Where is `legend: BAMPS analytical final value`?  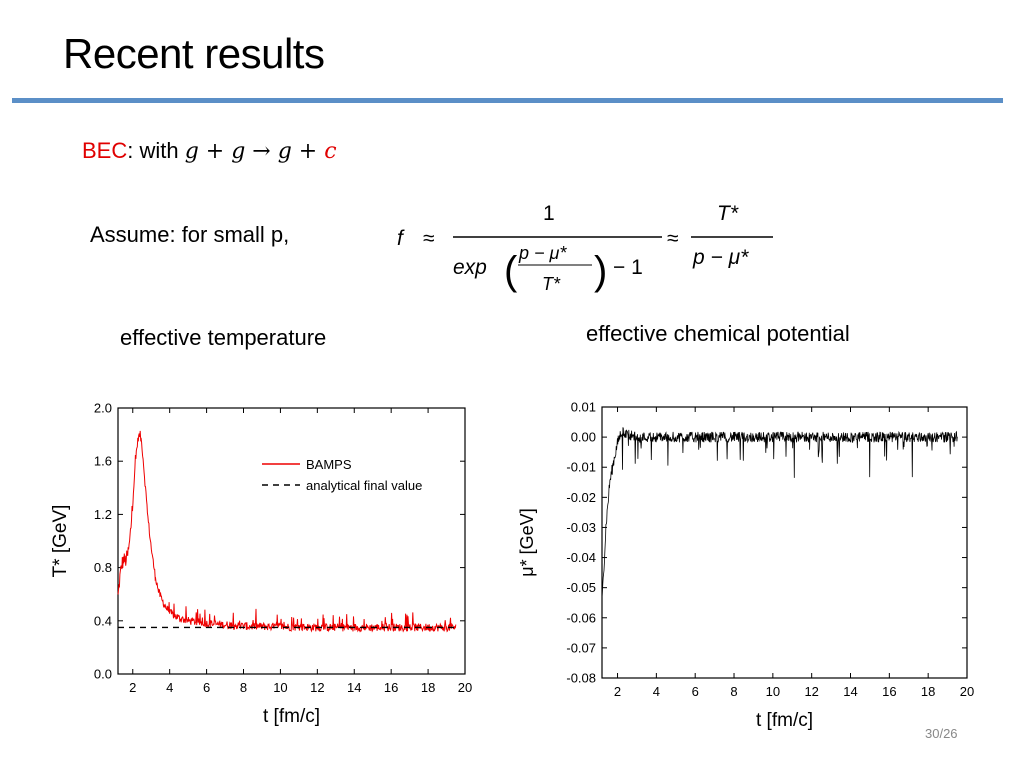 legend: BAMPS analytical final value is located at coordinates (342, 475).